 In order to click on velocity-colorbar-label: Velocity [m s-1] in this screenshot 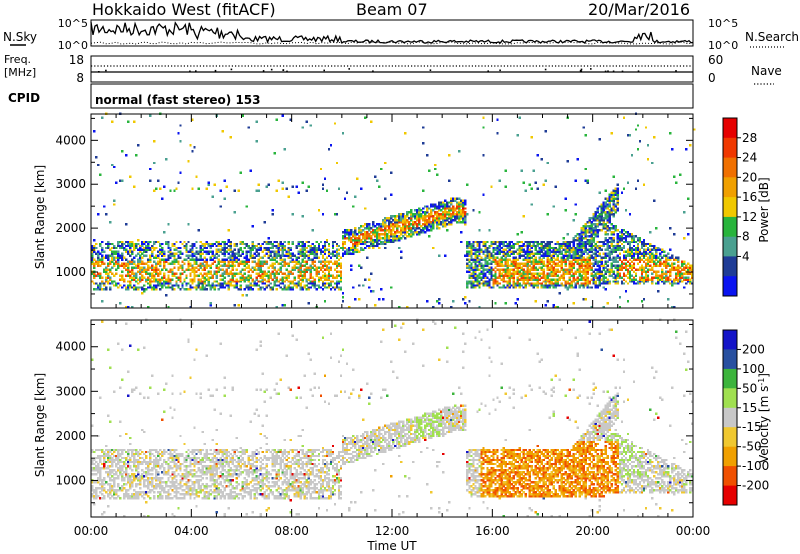, I will do `click(764, 418)`.